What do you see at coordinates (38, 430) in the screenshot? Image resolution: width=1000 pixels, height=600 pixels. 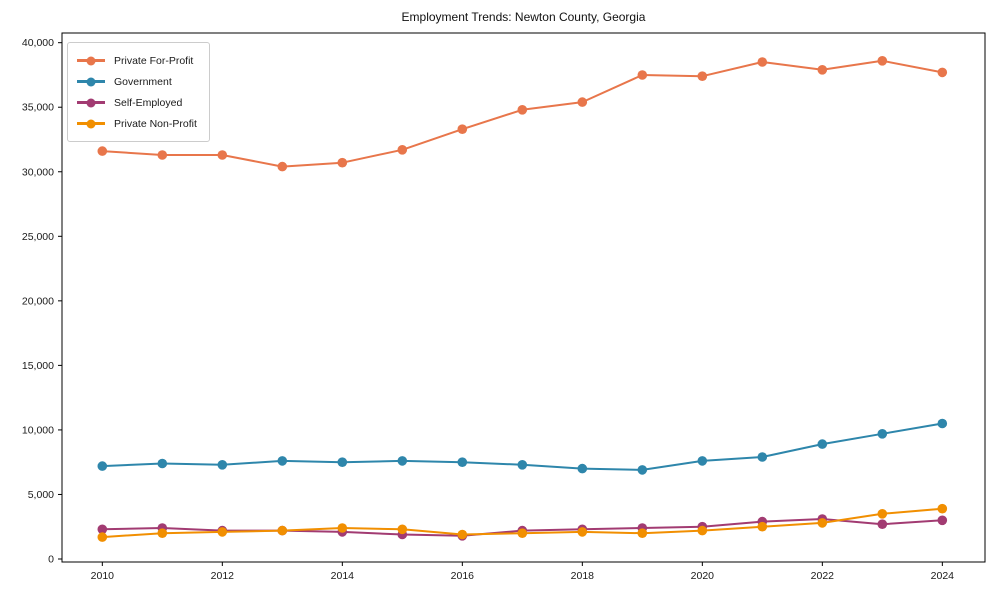 I see `y-tick-label: 10,000` at bounding box center [38, 430].